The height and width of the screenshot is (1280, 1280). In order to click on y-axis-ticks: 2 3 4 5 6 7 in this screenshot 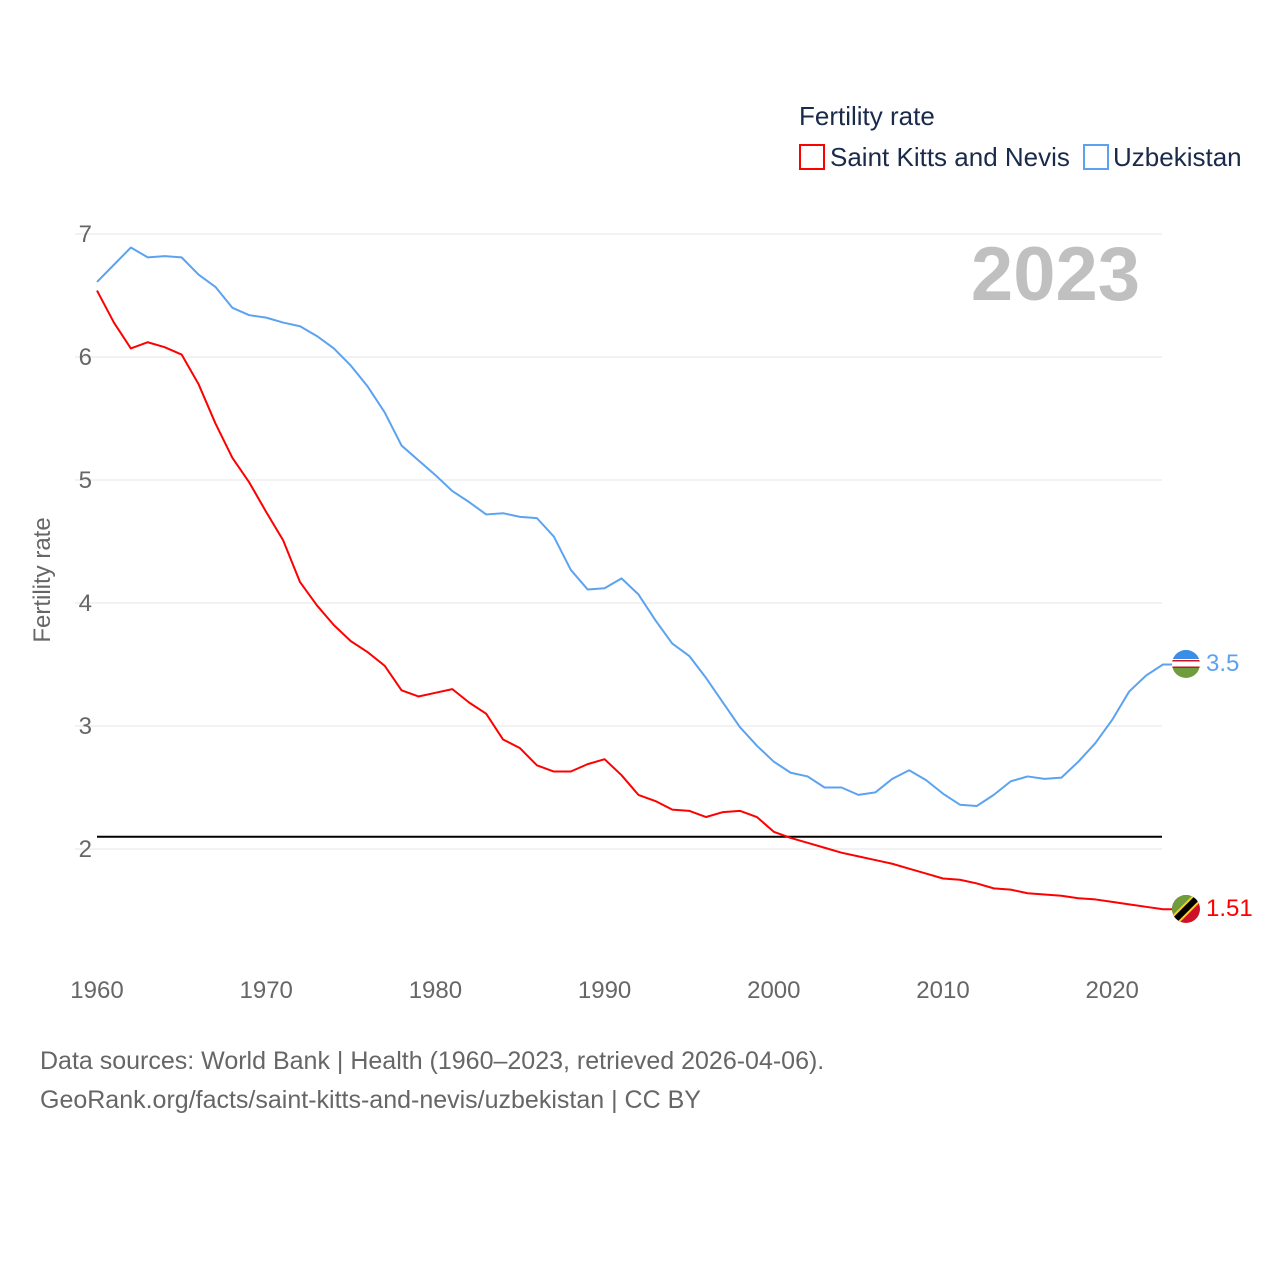, I will do `click(85, 542)`.